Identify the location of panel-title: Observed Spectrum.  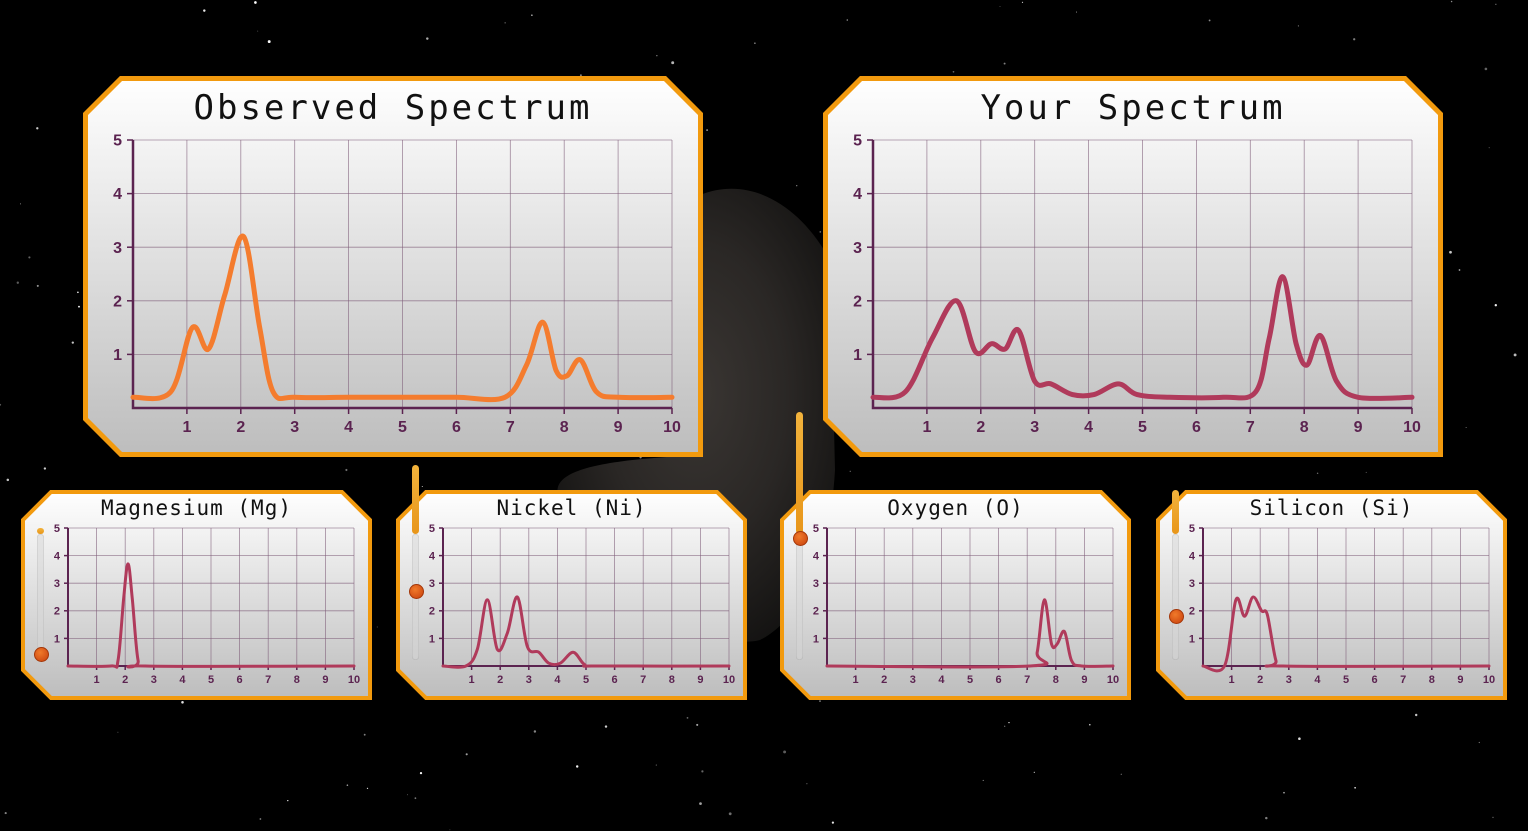
(393, 108).